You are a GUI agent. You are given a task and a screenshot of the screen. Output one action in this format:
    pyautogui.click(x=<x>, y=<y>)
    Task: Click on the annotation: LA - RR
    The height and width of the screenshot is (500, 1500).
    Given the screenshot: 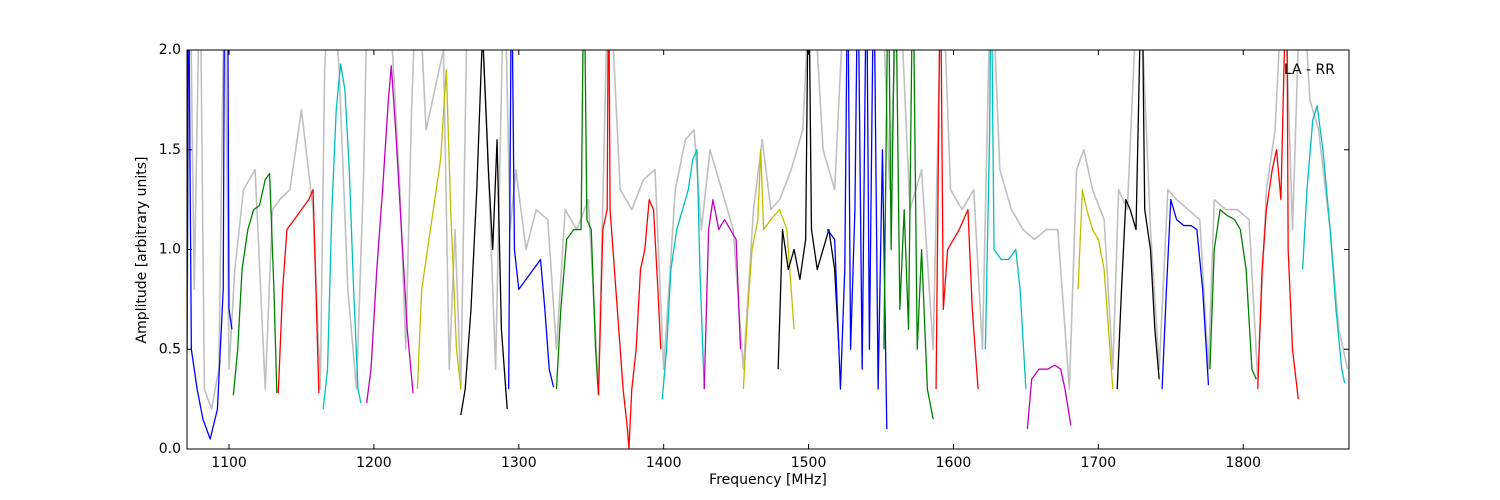 What is the action you would take?
    pyautogui.click(x=1309, y=70)
    